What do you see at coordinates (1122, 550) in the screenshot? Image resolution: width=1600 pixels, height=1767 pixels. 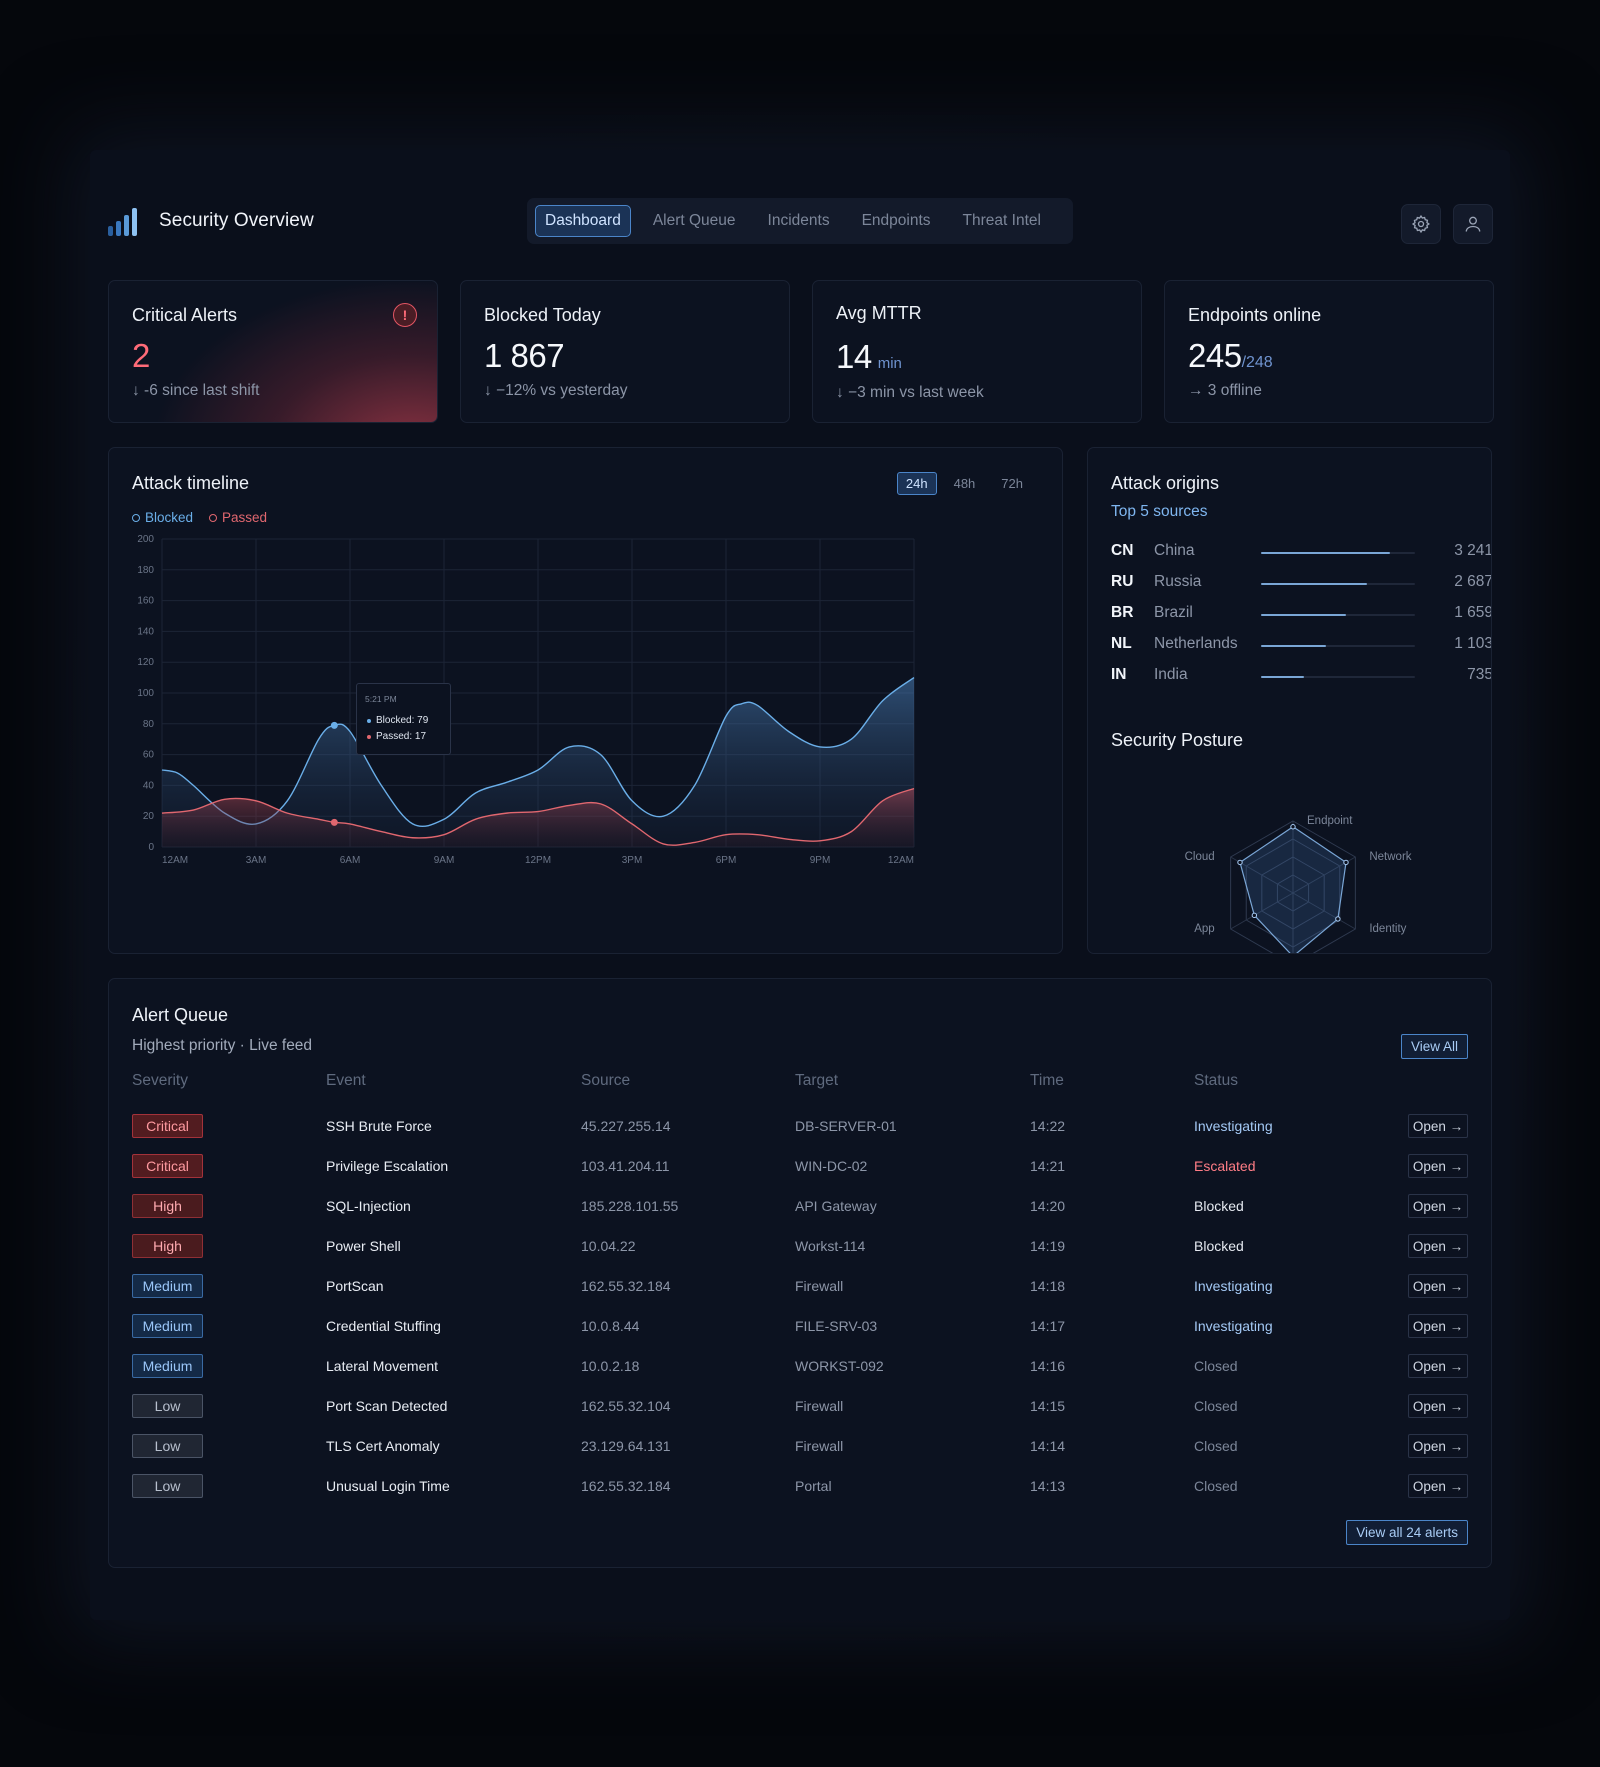 I see `country-code: CN` at bounding box center [1122, 550].